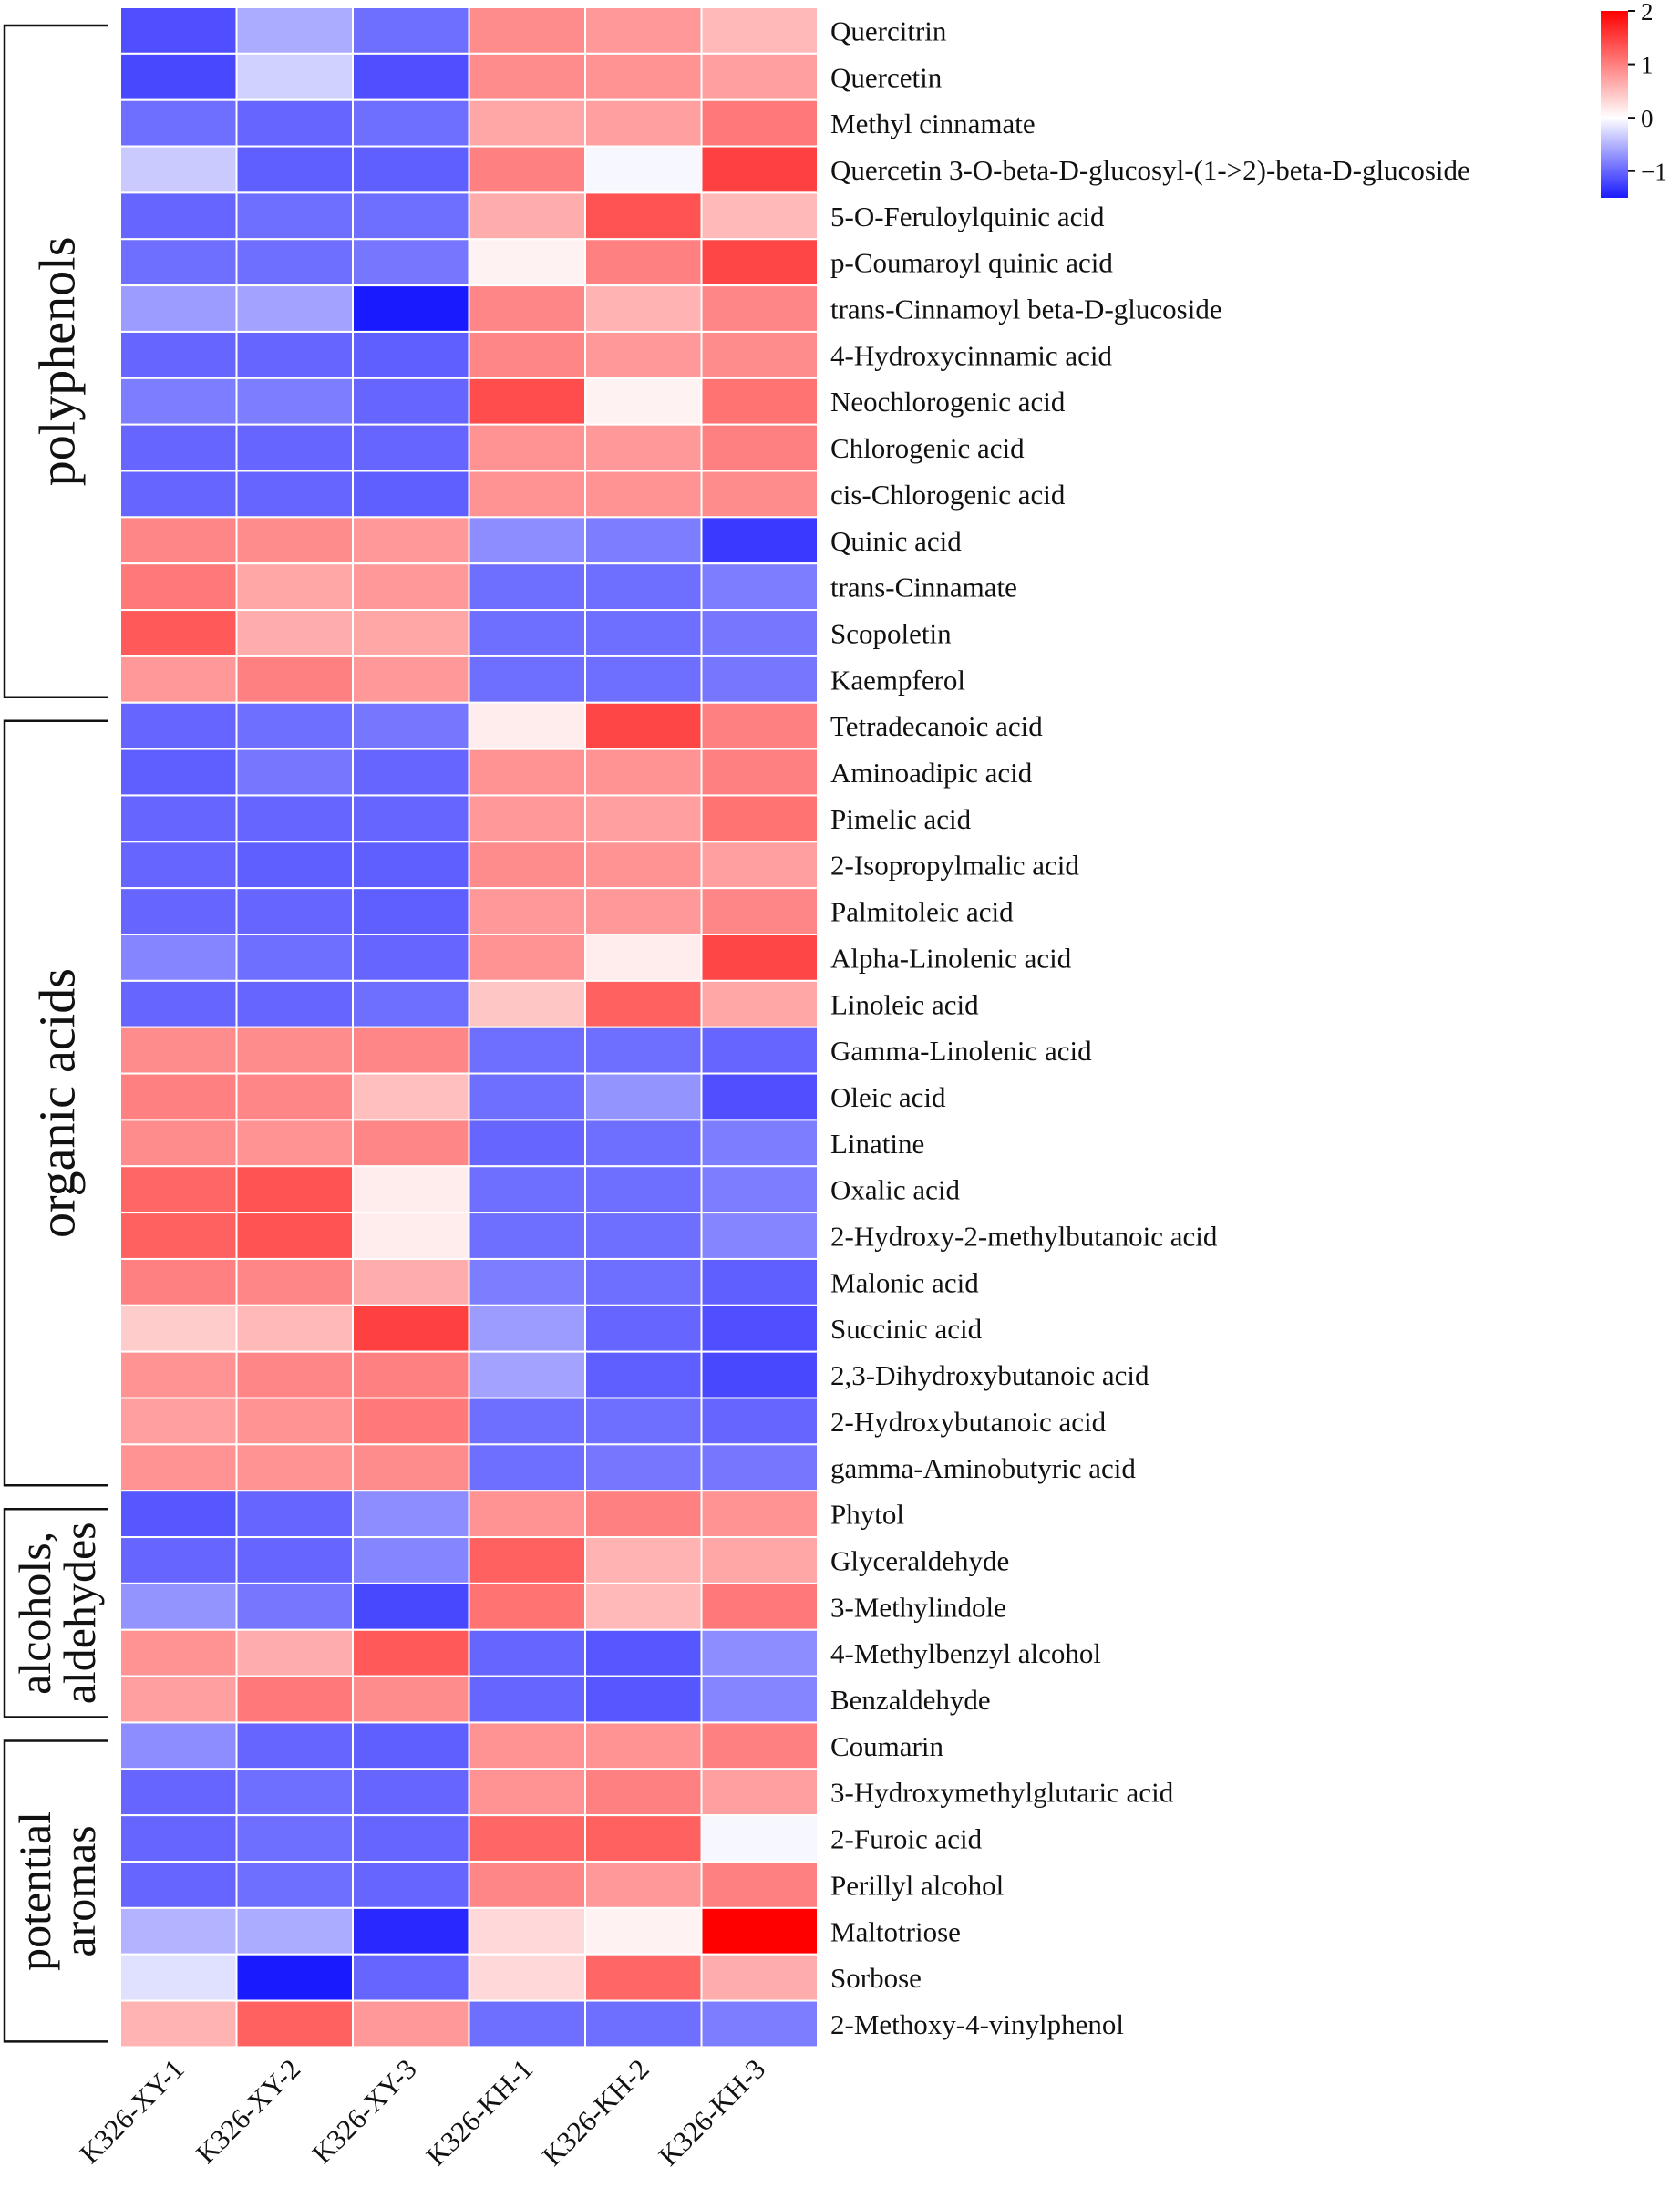 This screenshot has width=1680, height=2188. What do you see at coordinates (920, 1560) in the screenshot?
I see `row-label: Glyceraldehyde` at bounding box center [920, 1560].